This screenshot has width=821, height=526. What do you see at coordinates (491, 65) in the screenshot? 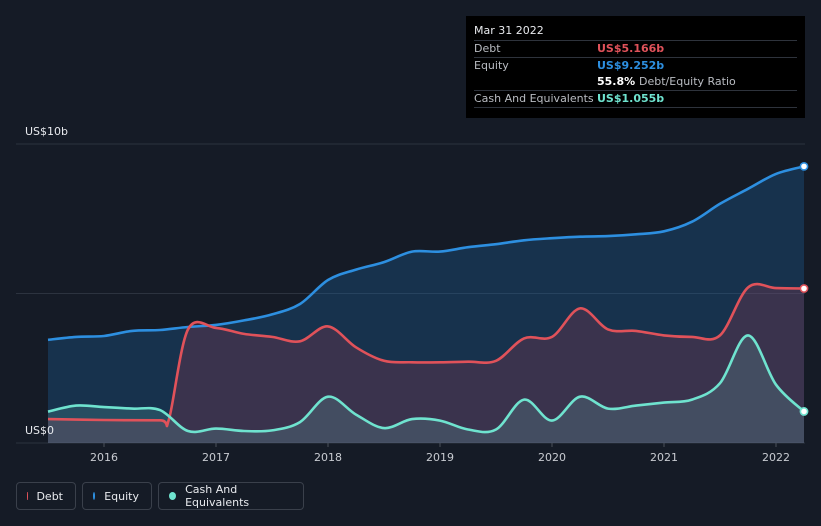
I see `tooltip-equity-label: Equity` at bounding box center [491, 65].